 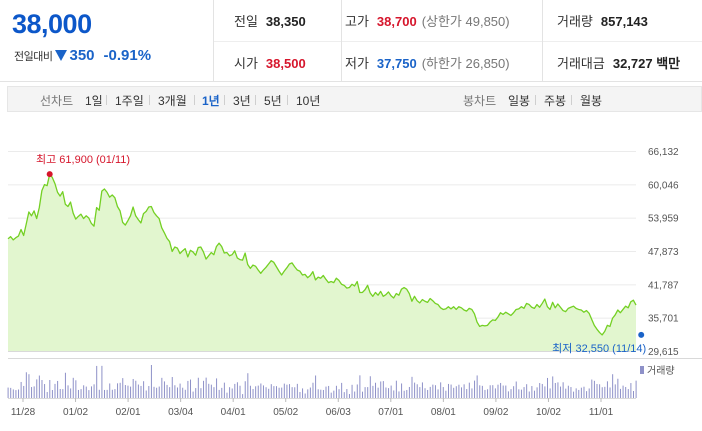 I want to click on open-label: 시가, so click(x=246, y=63).